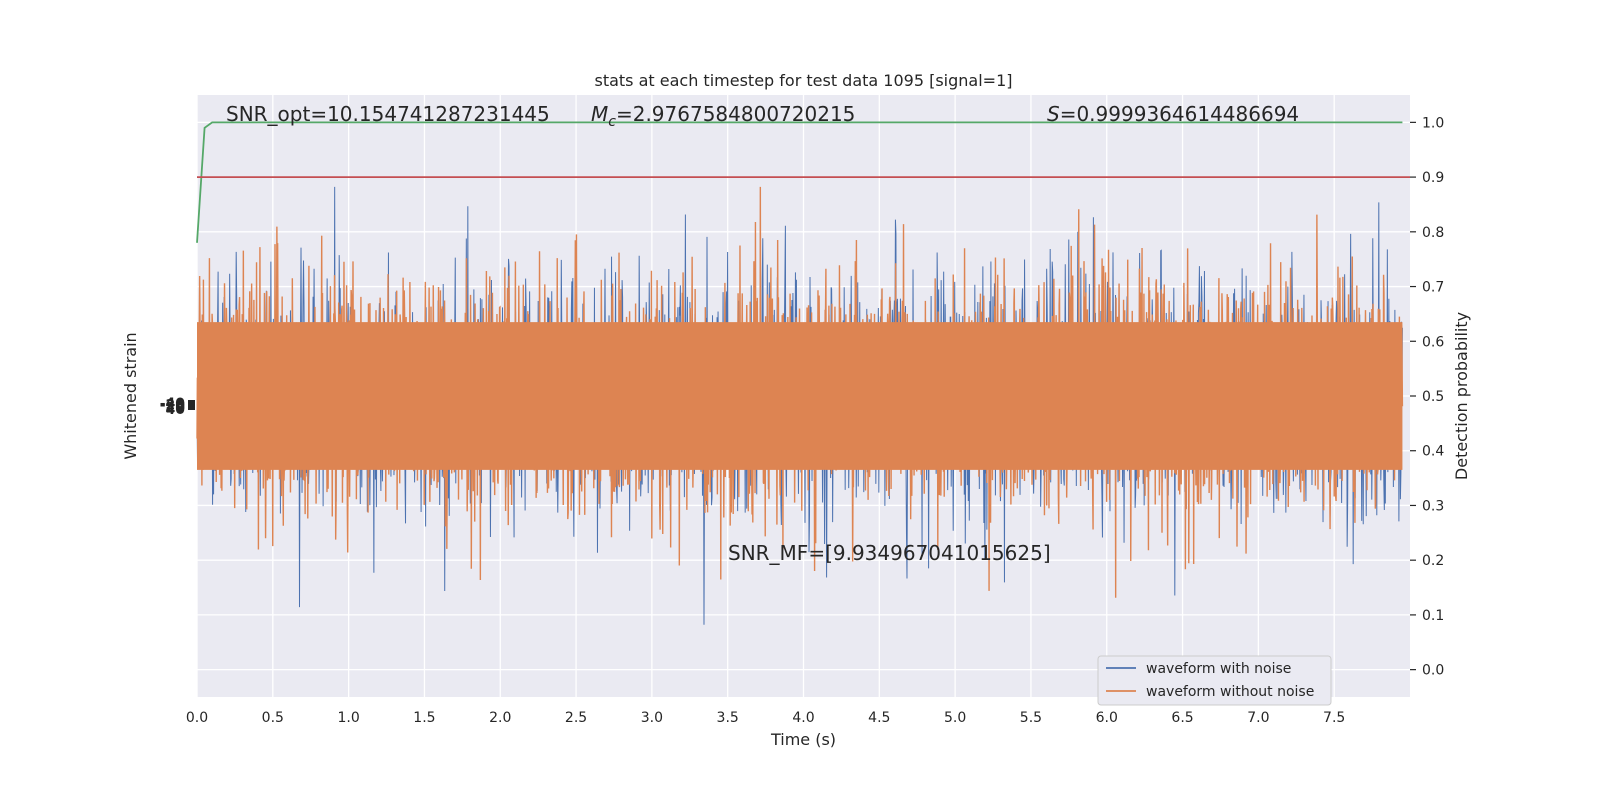  What do you see at coordinates (652, 718) in the screenshot?
I see `x-tick-label-6: 3.0` at bounding box center [652, 718].